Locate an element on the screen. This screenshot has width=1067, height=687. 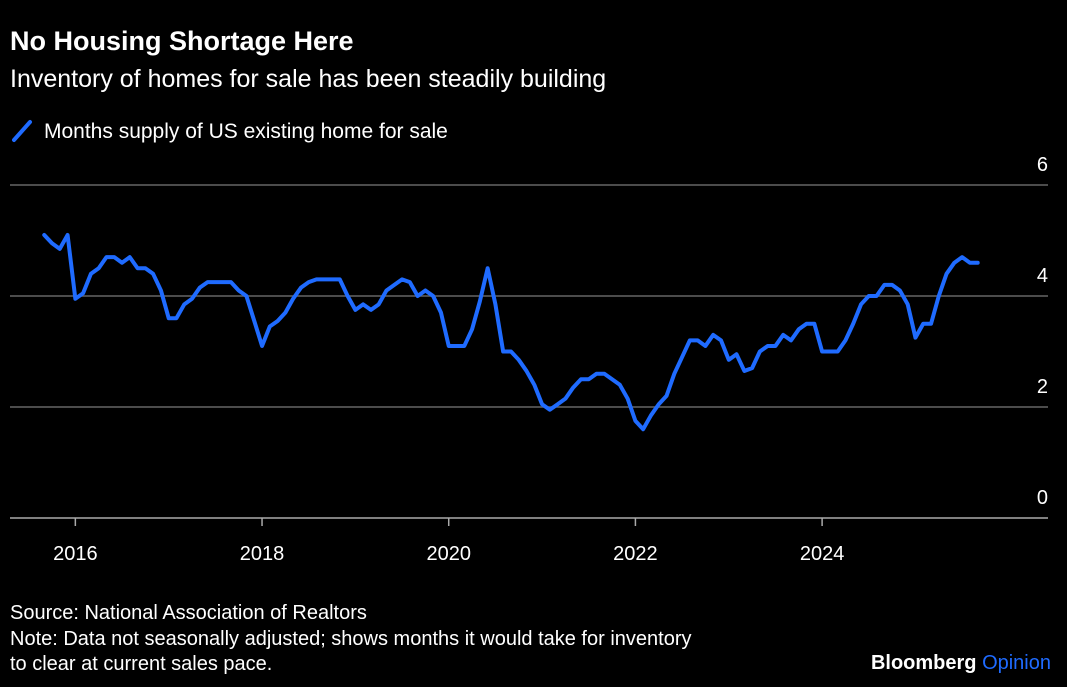
brand: Bloomberg Opinion is located at coordinates (961, 663).